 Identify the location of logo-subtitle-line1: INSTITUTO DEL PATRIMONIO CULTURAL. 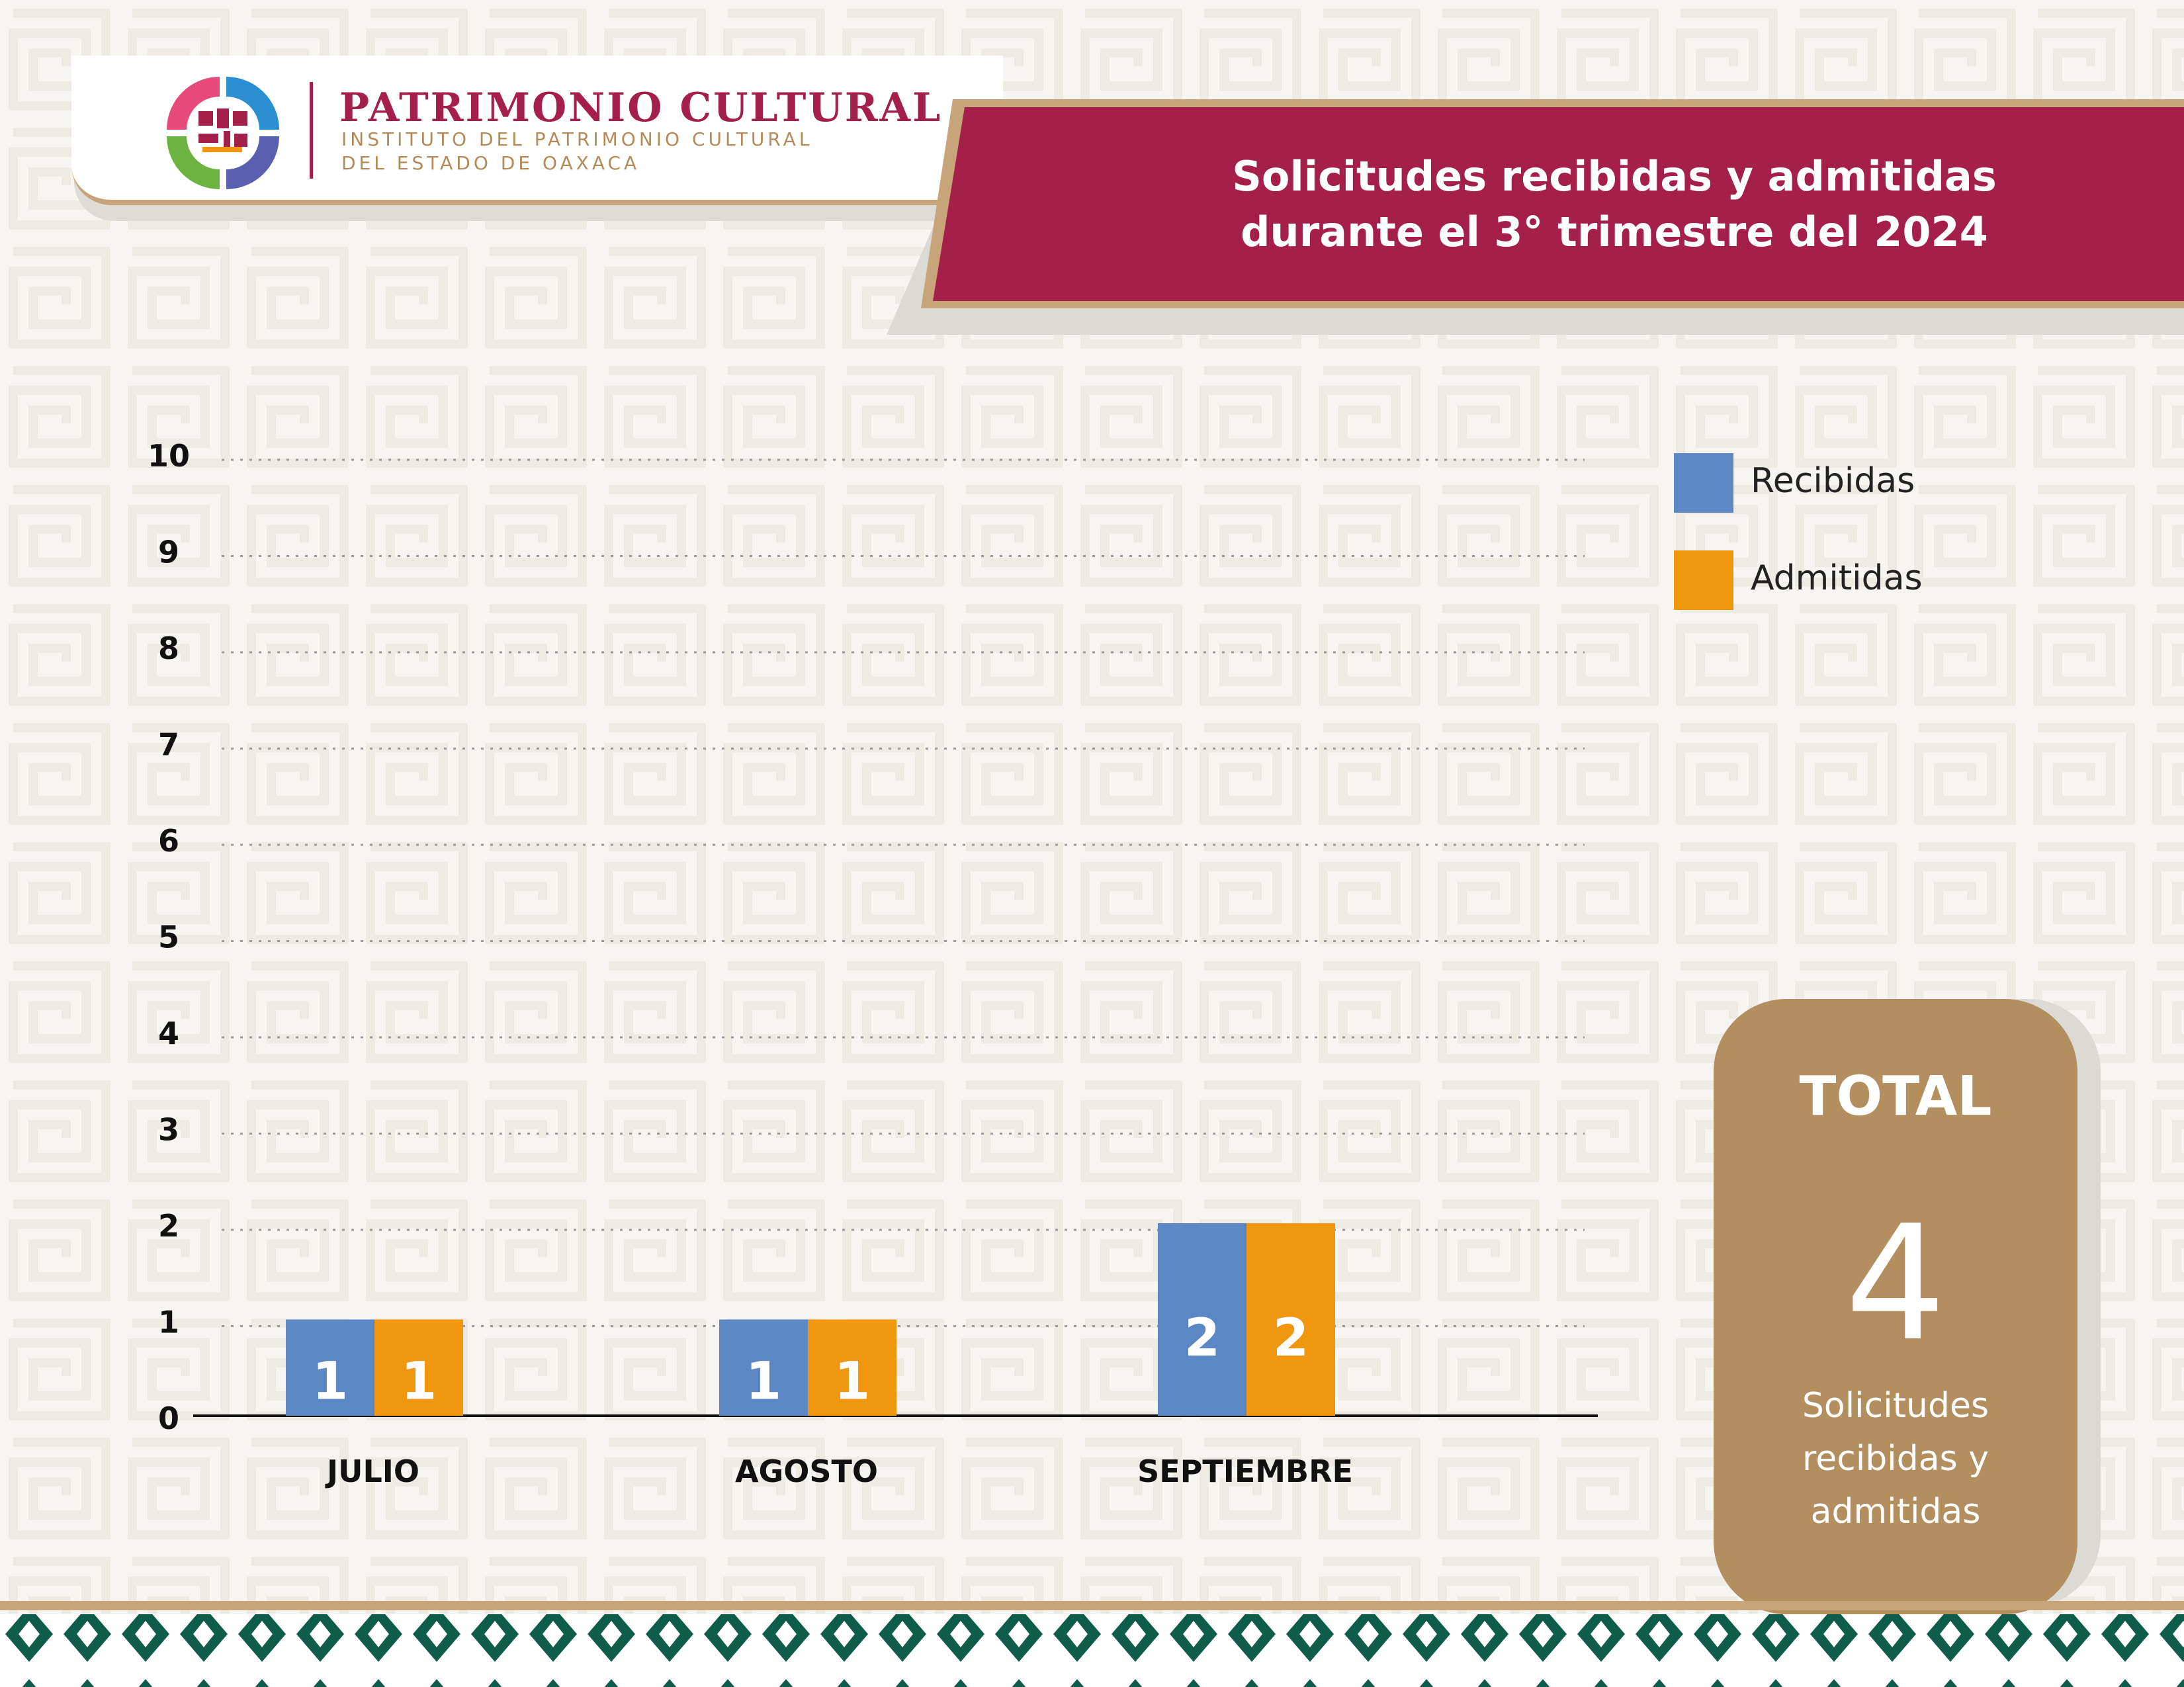
(577, 139).